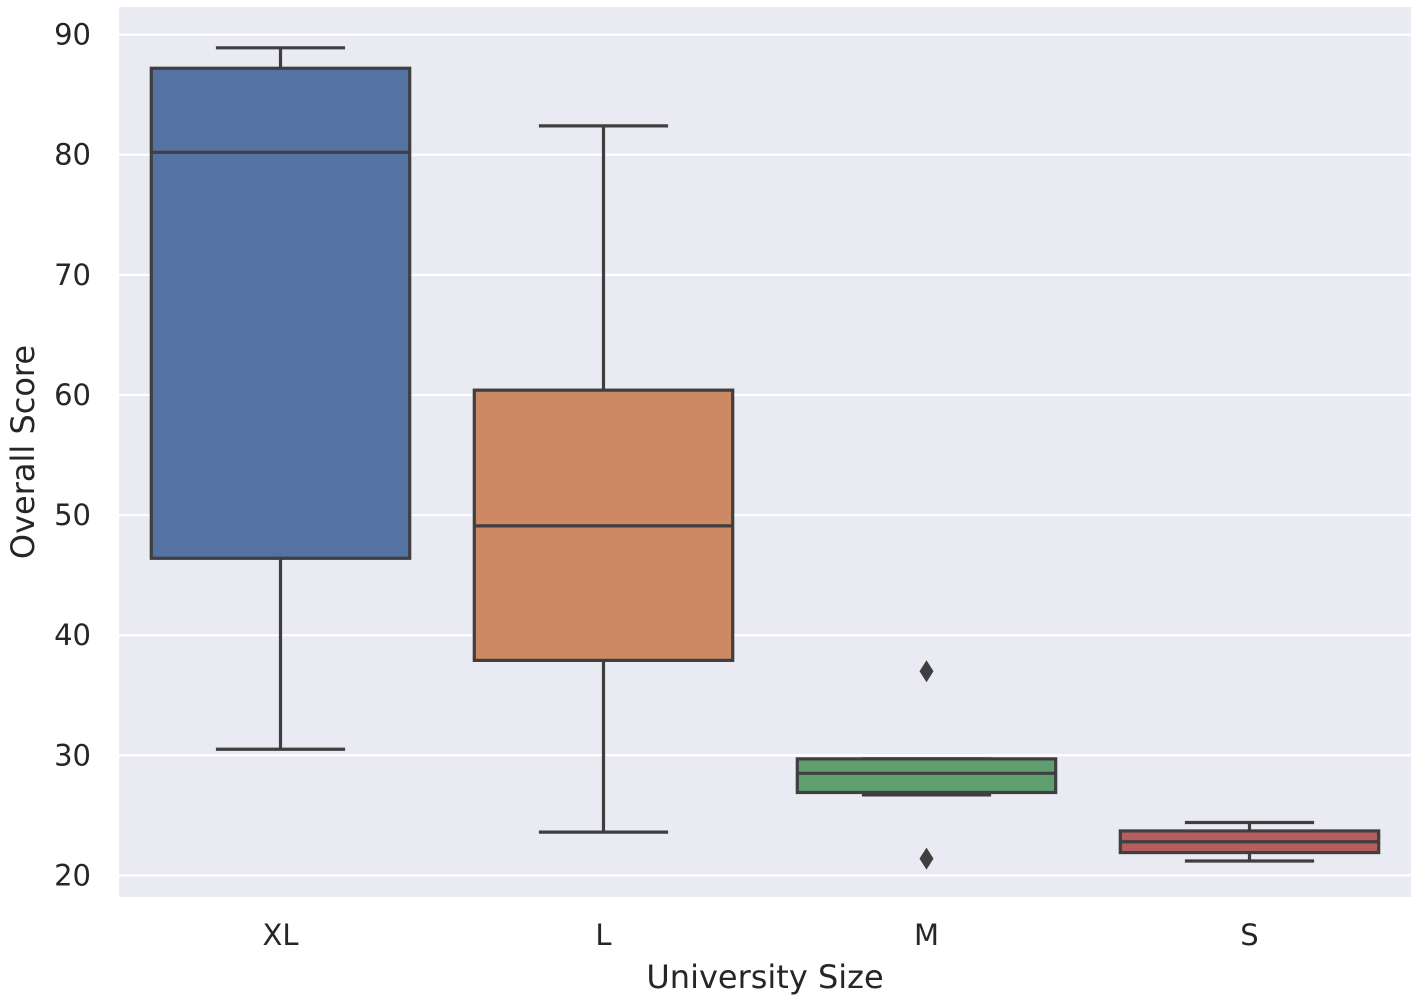 The height and width of the screenshot is (1005, 1418). What do you see at coordinates (603, 935) in the screenshot?
I see `x-tick-label-L: L` at bounding box center [603, 935].